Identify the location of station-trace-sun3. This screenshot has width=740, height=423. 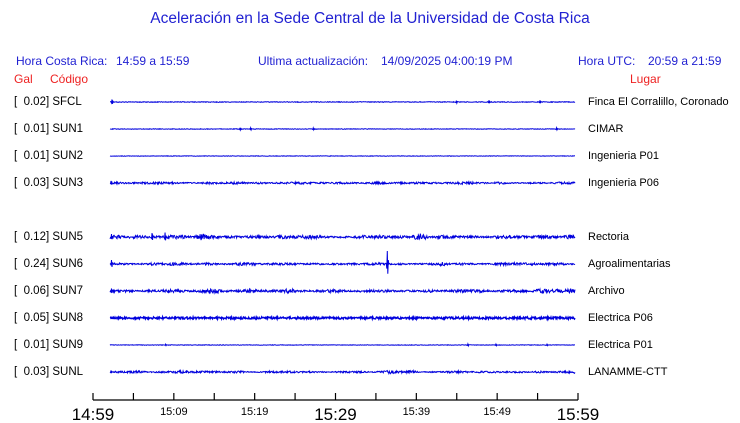
(342, 183).